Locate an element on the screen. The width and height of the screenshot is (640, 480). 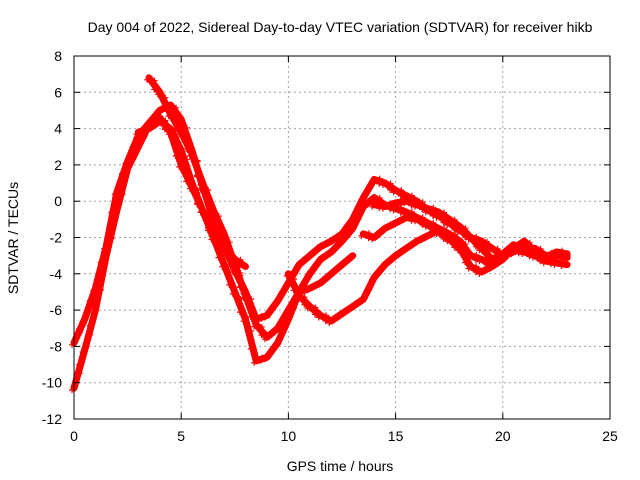
y-tick-label: -12 is located at coordinates (52, 419).